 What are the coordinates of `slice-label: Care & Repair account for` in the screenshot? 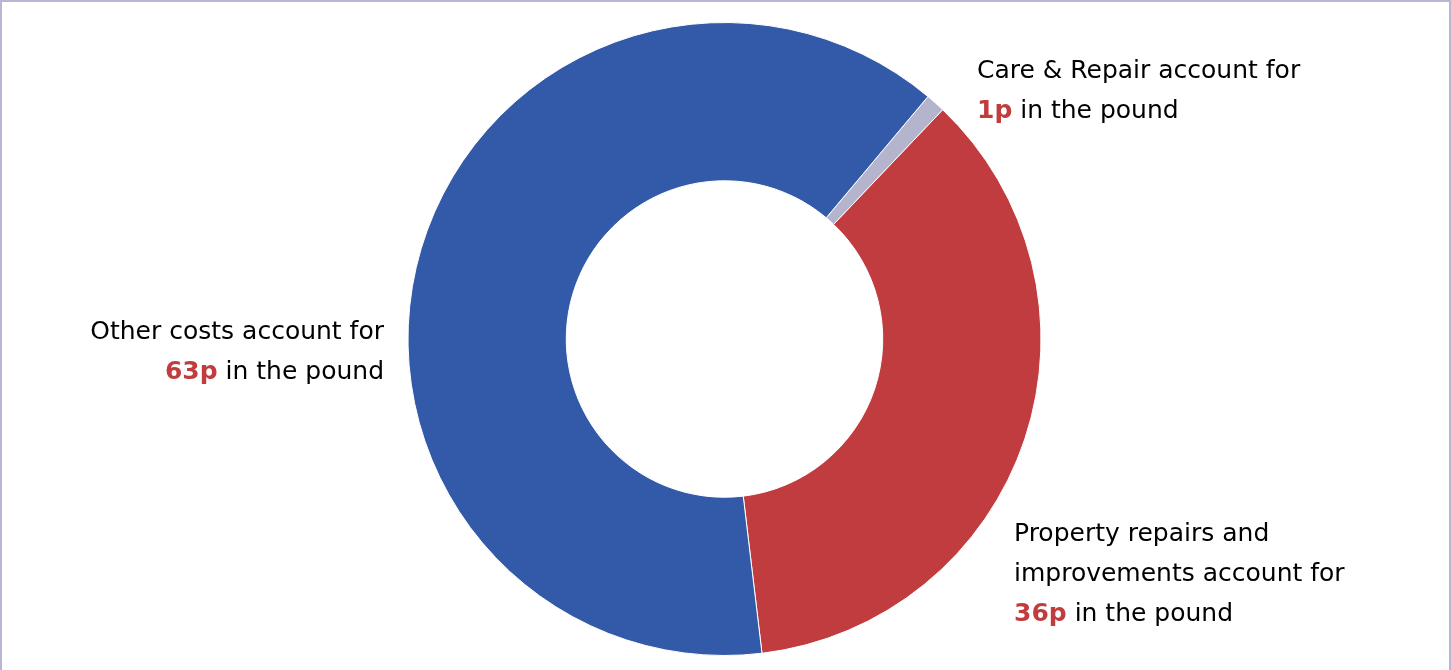 It's located at (1139, 69).